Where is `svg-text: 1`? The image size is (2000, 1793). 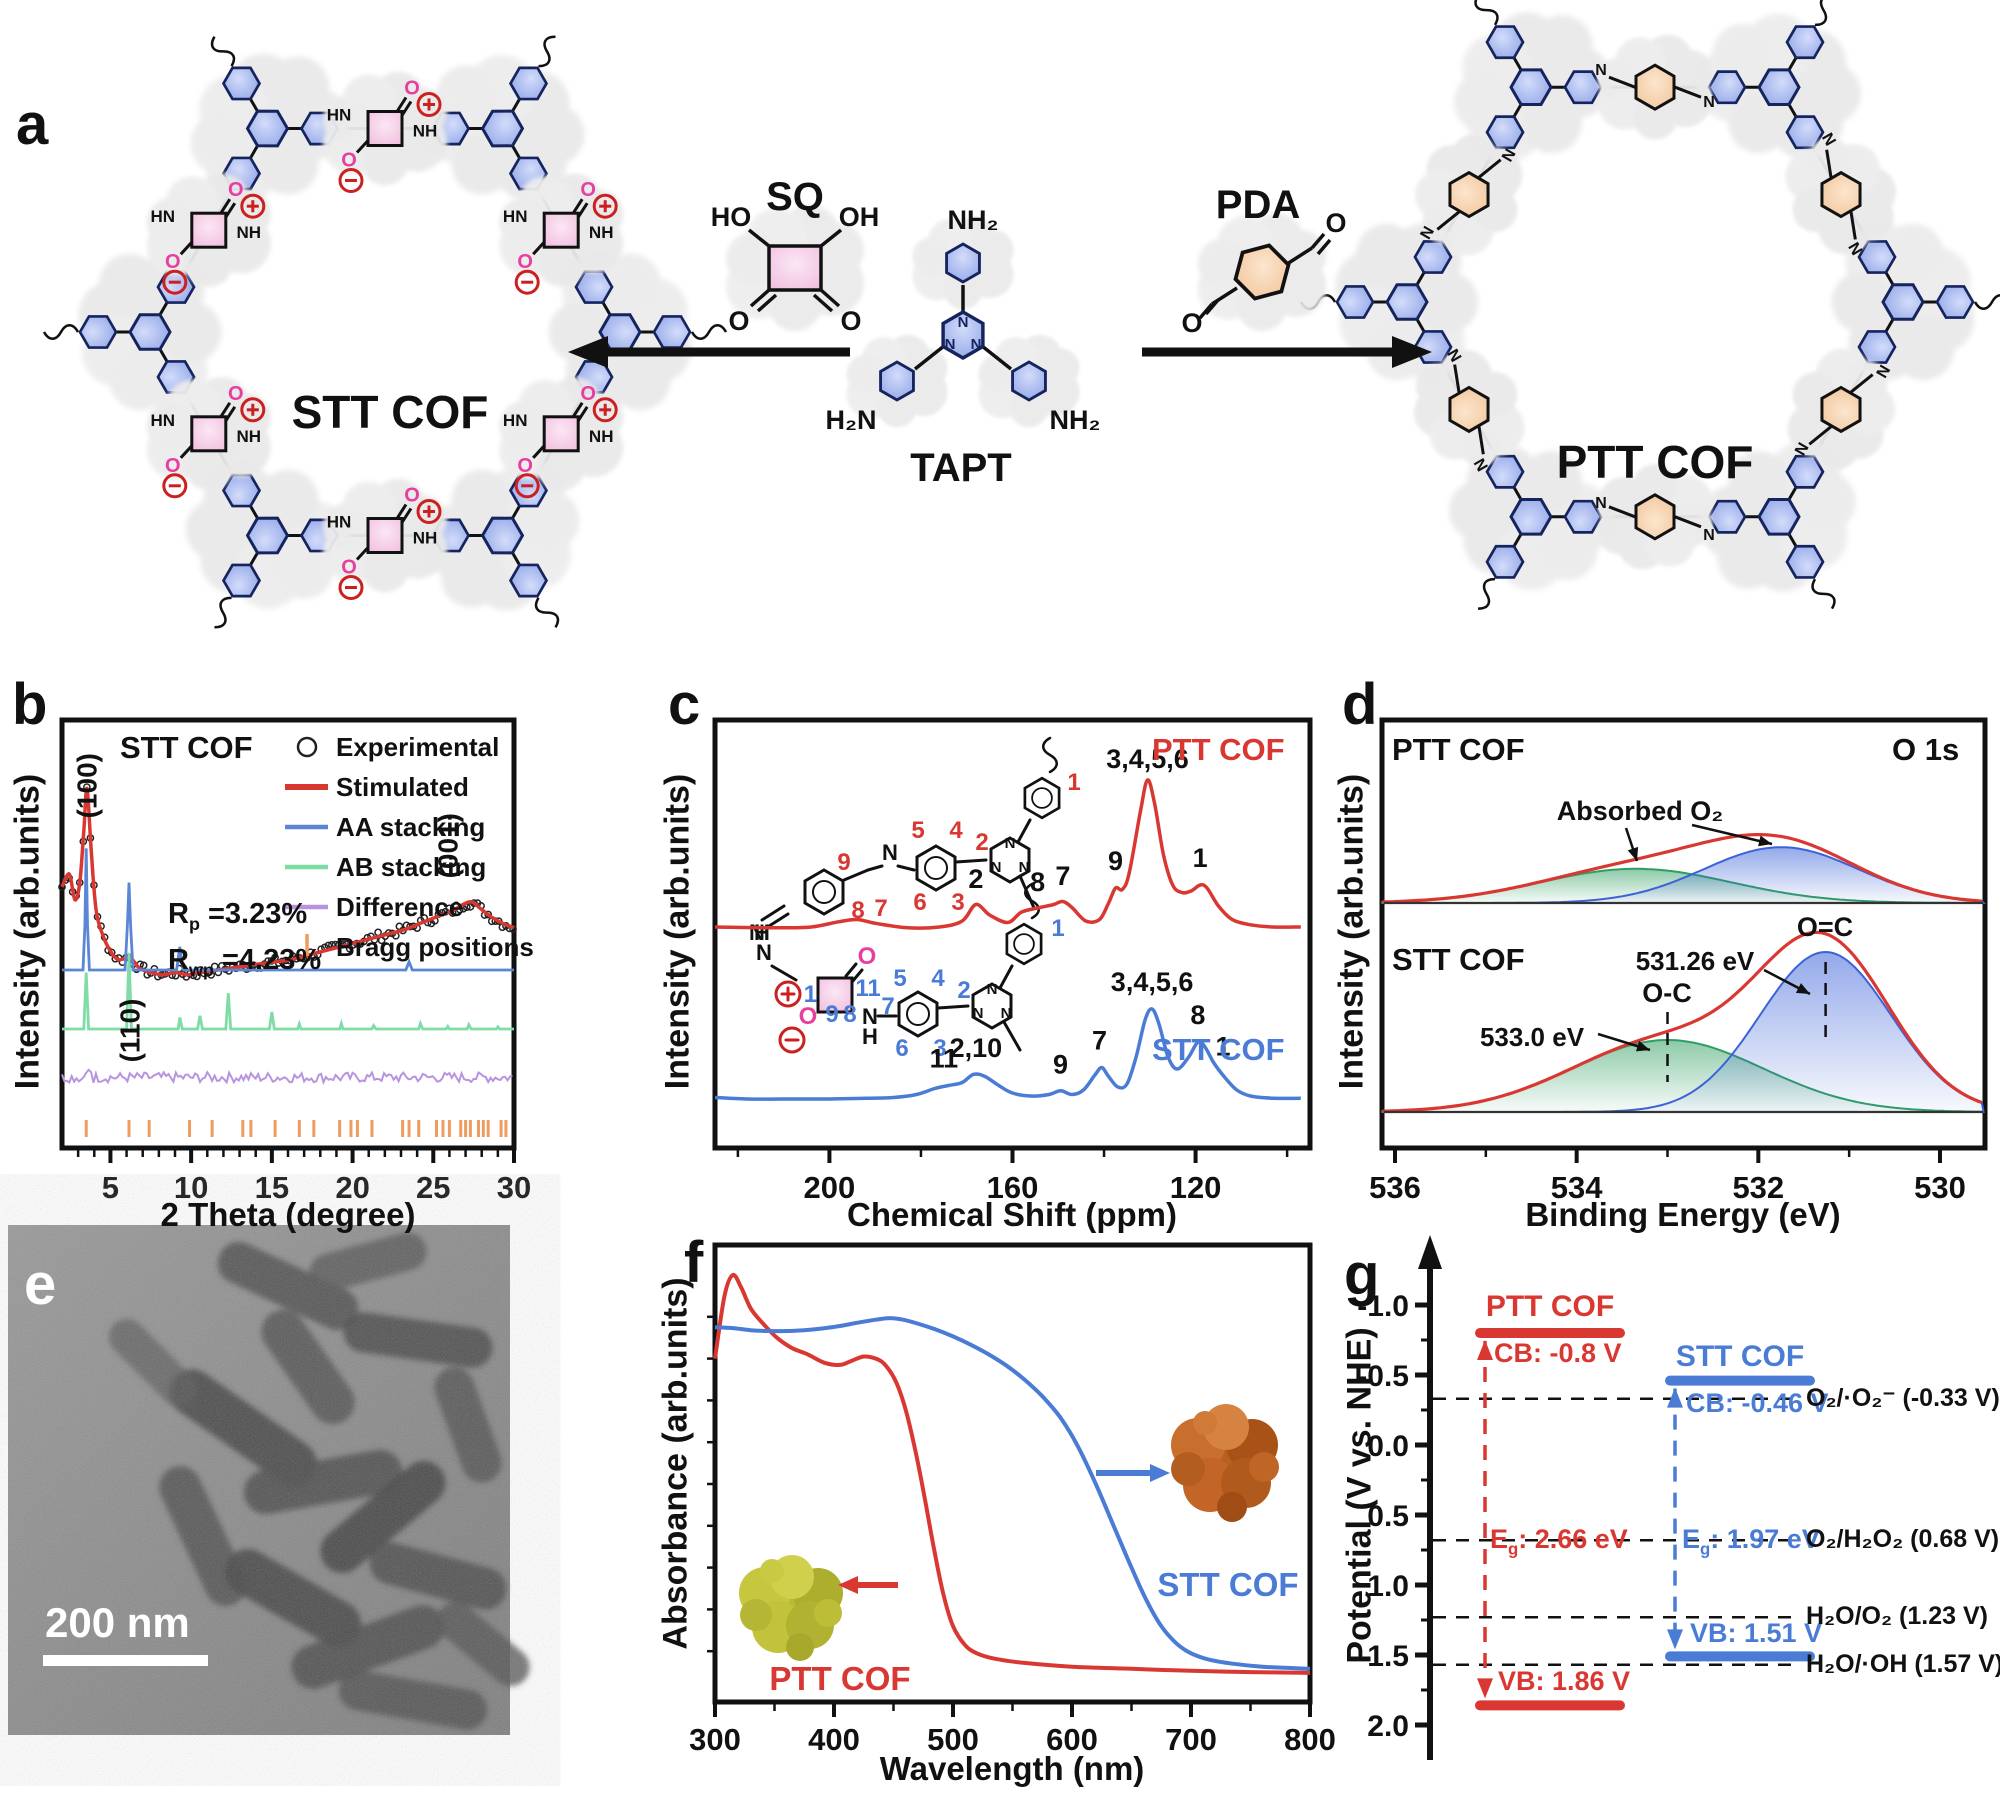 svg-text: 1 is located at coordinates (1223, 1047).